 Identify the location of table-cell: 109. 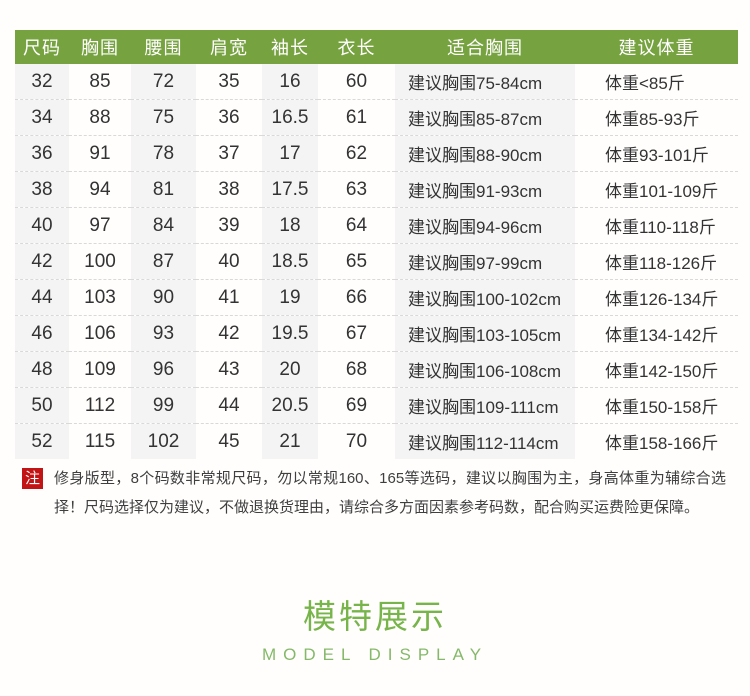
(100, 369).